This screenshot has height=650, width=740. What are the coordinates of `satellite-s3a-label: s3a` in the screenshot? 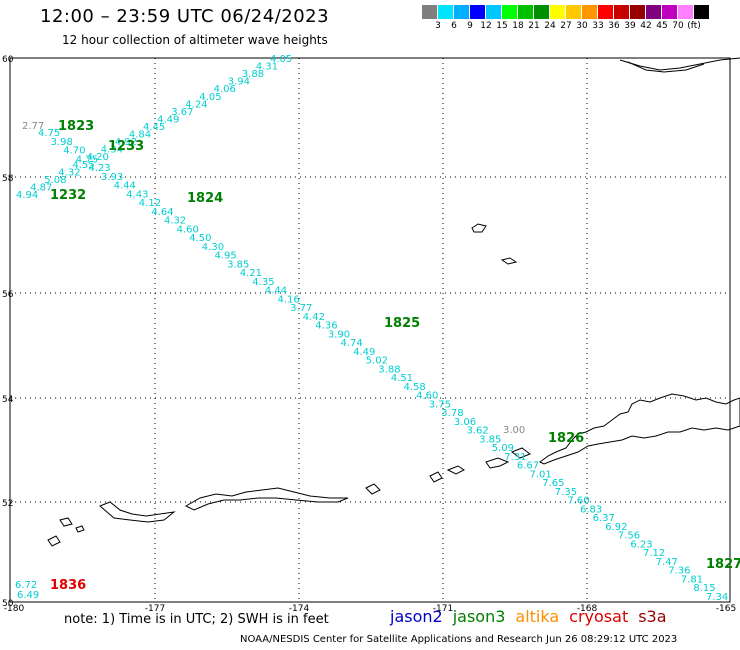 It's located at (652, 616).